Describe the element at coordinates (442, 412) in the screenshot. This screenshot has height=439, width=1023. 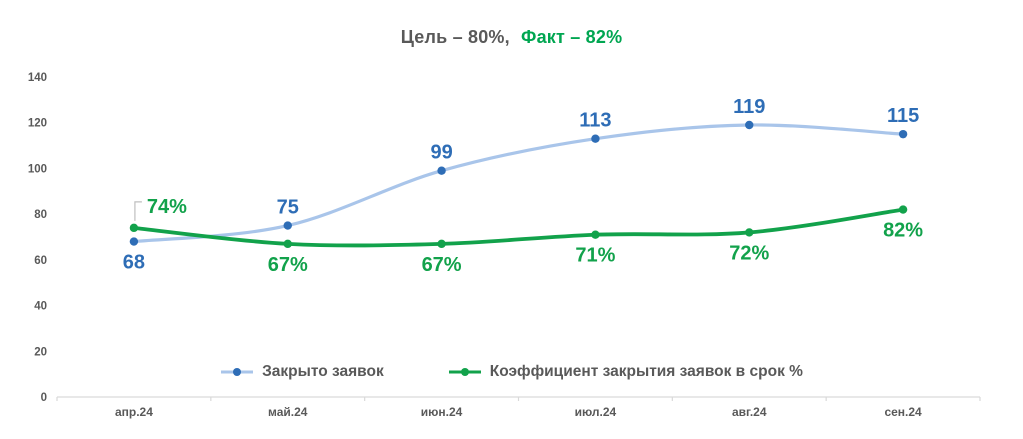
I see `x-axis-label: июн.24` at that location.